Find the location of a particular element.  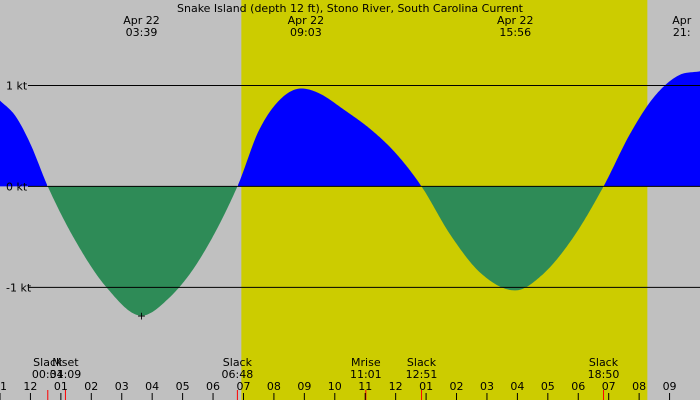

bottom-event-time: 06:48 is located at coordinates (238, 374).